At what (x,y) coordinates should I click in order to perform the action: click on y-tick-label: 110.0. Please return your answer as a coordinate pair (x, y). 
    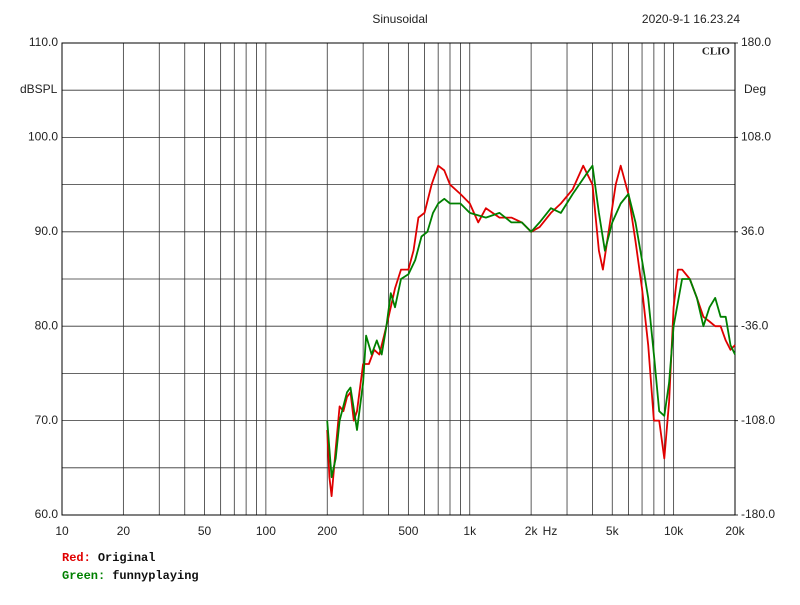
    Looking at the image, I should click on (43, 42).